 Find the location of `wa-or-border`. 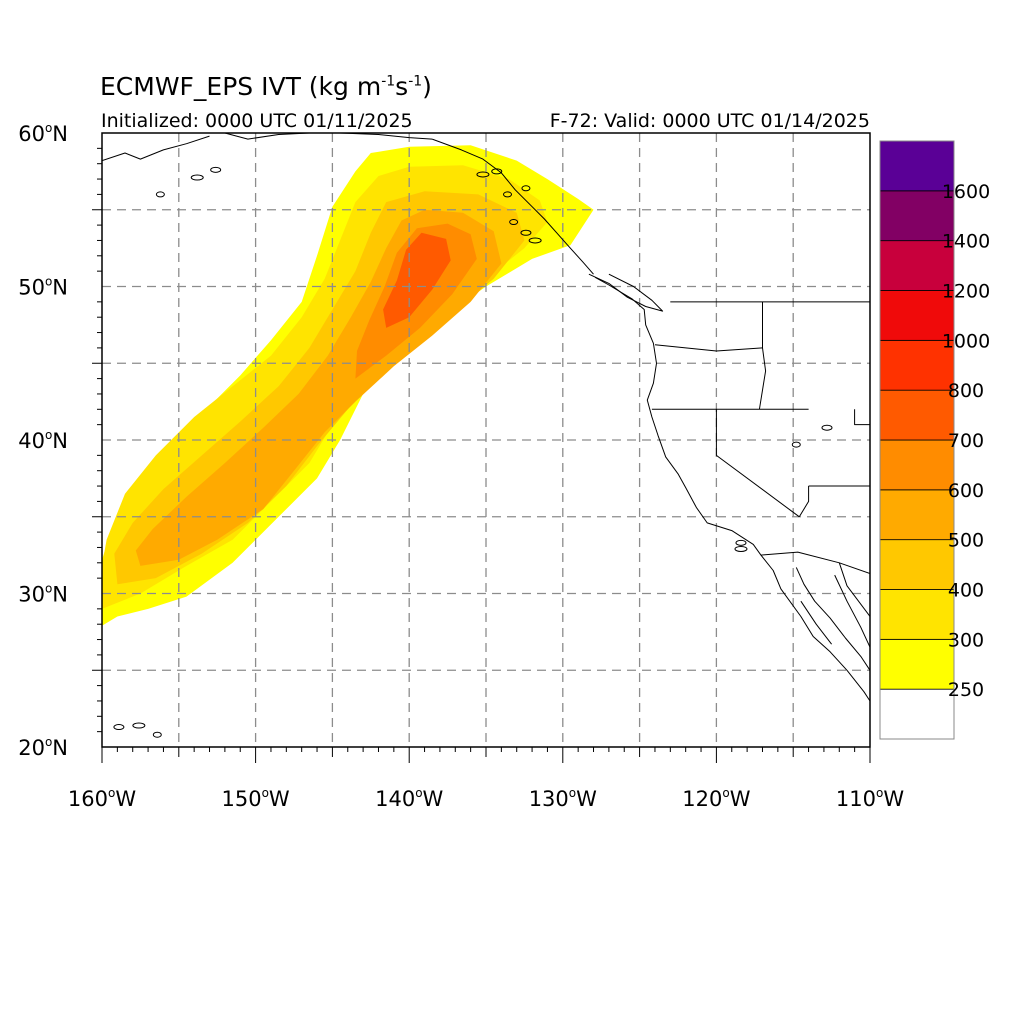

wa-or-border is located at coordinates (708, 348).